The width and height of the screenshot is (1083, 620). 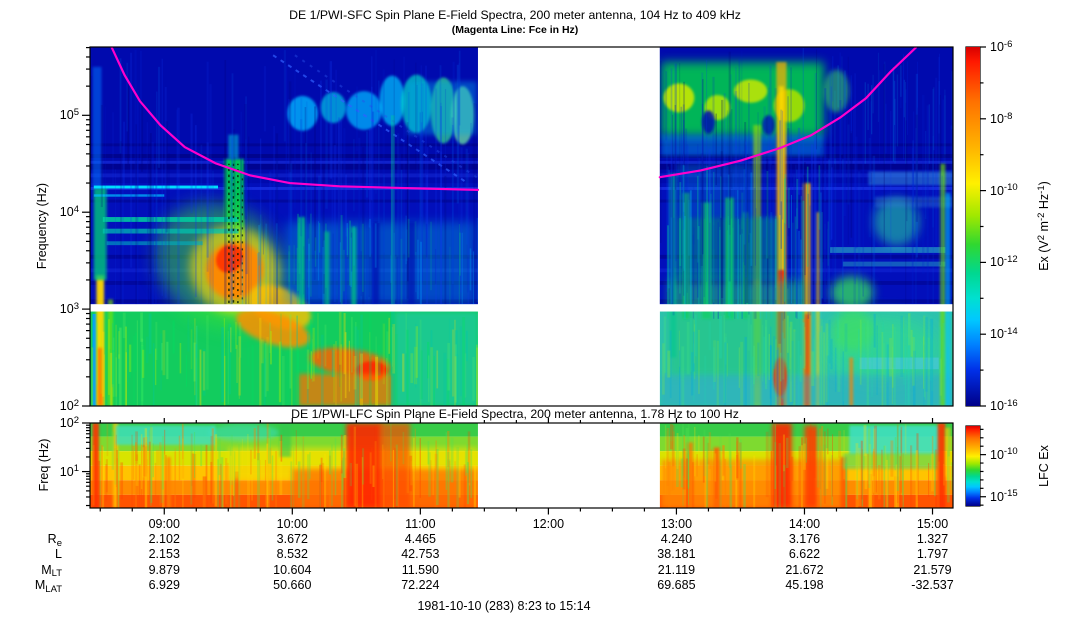 I want to click on ephemeris-row-label: MLT, so click(x=51, y=571).